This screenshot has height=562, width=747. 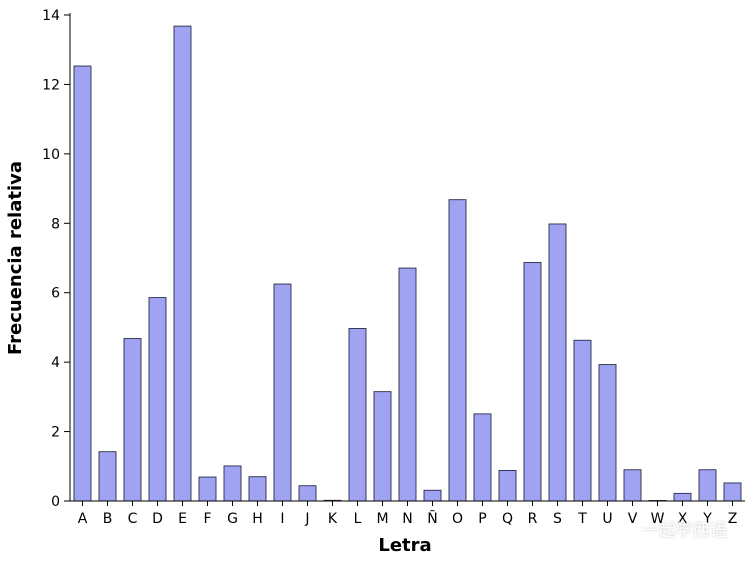 What do you see at coordinates (507, 519) in the screenshot?
I see `x-tick-label: Q` at bounding box center [507, 519].